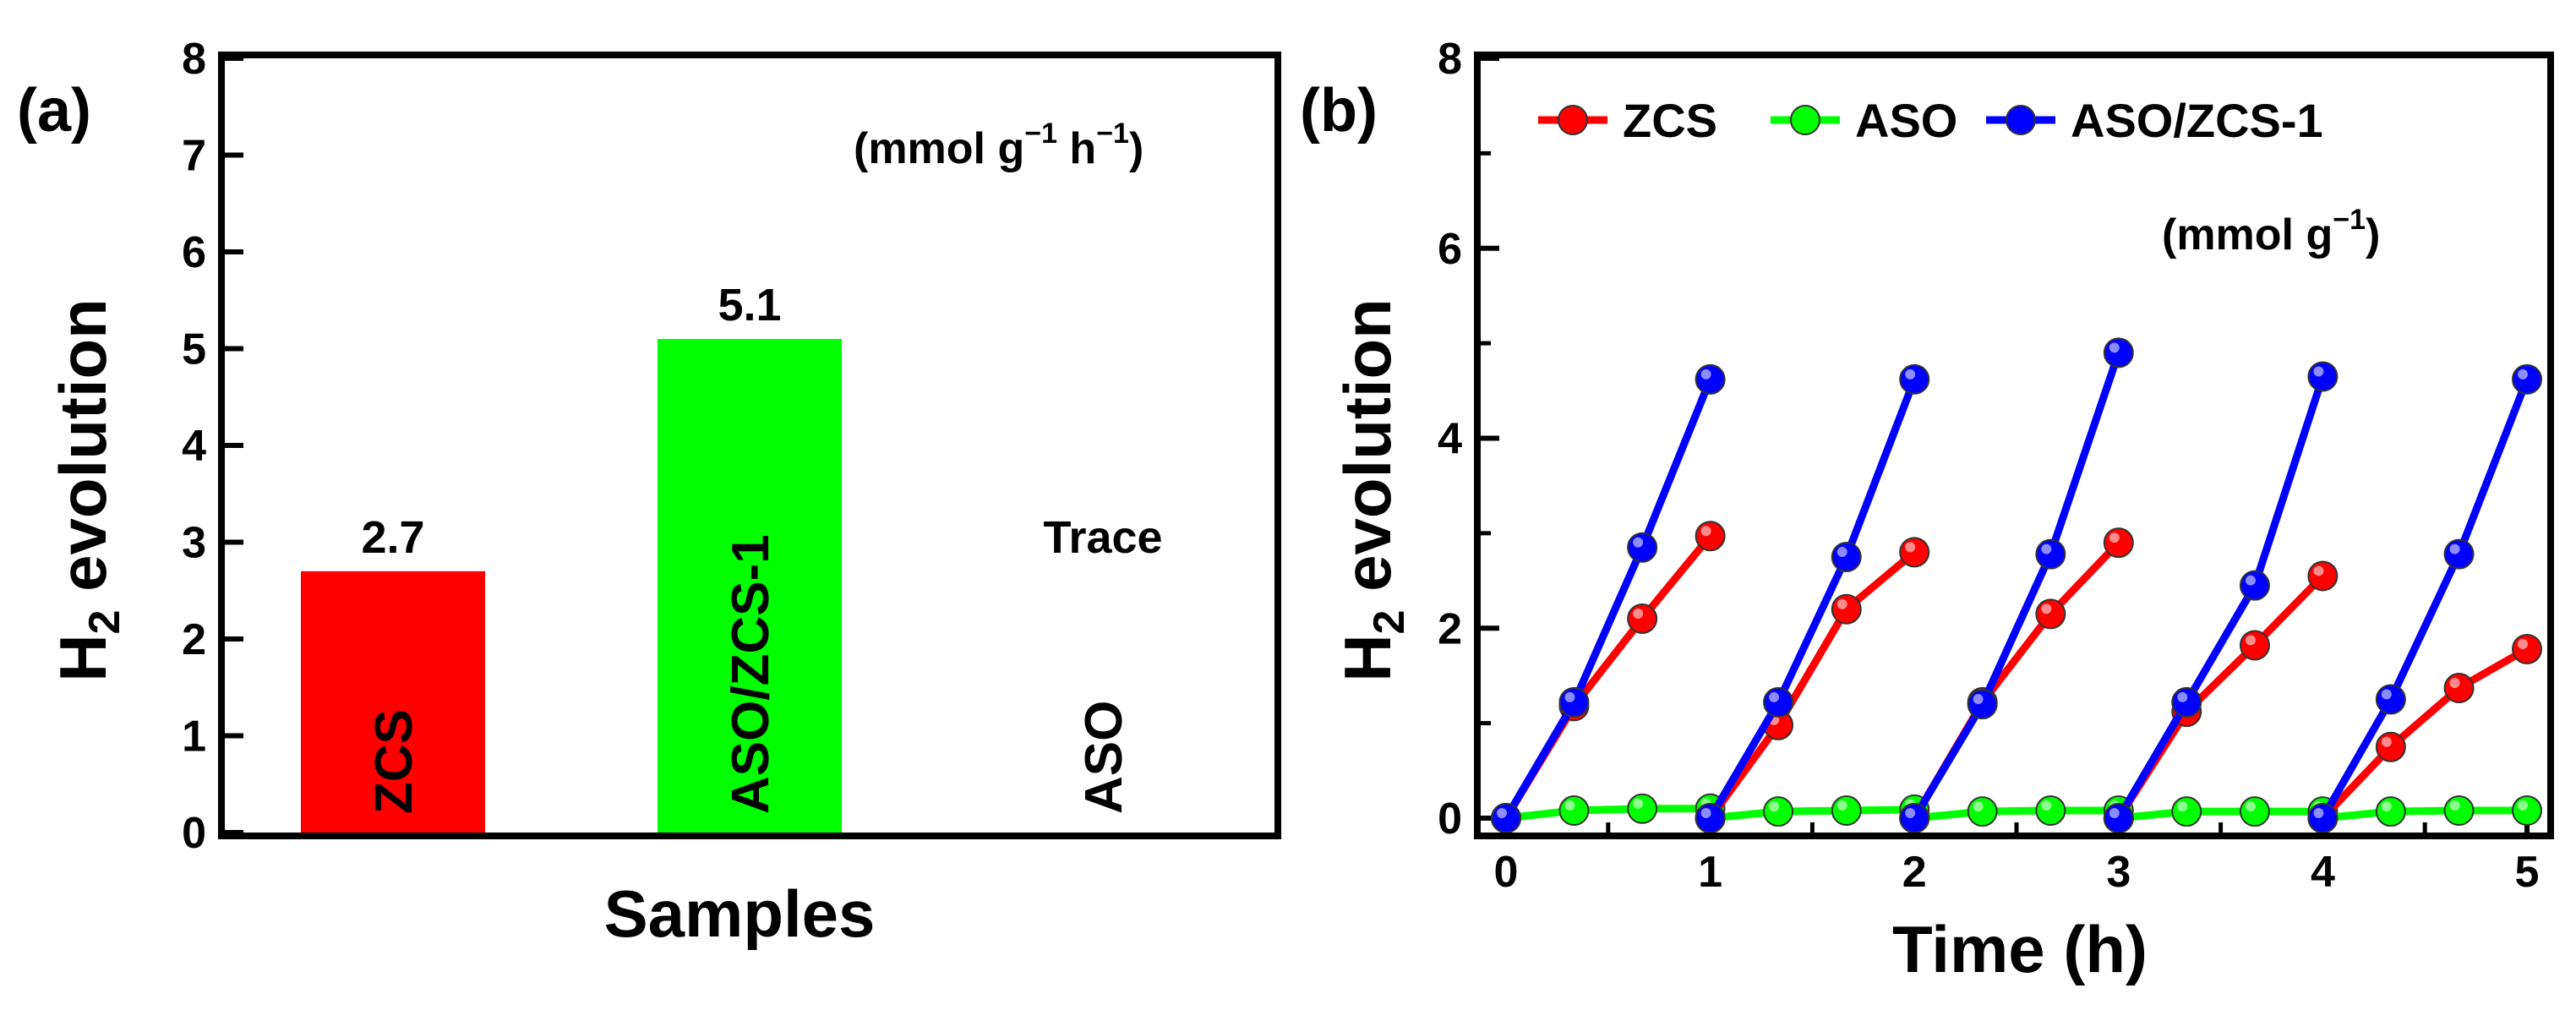  Describe the element at coordinates (1450, 59) in the screenshot. I see `panel-b-ytick-label: 8` at that location.